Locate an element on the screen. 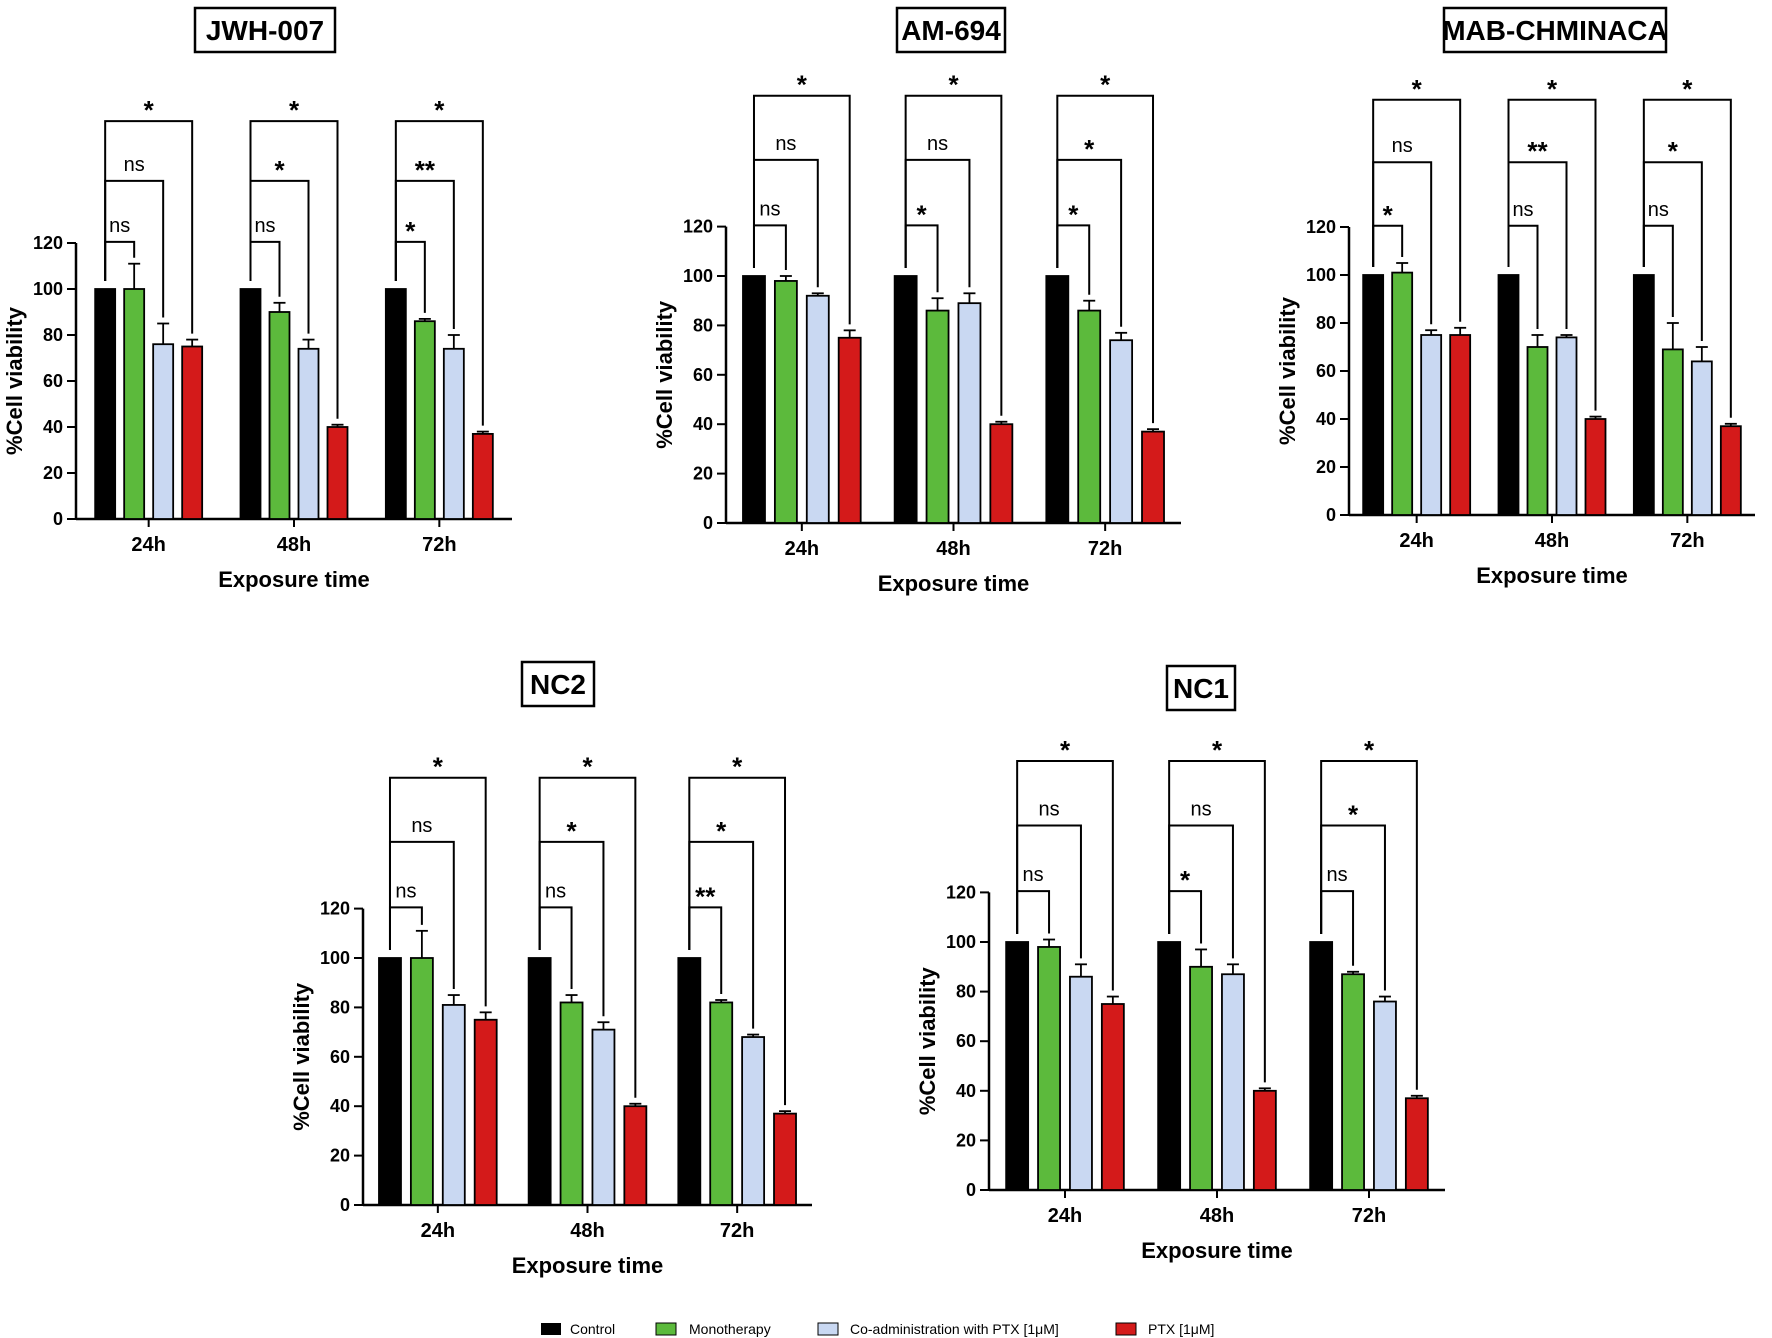 The image size is (1772, 1338). legend-item-coadministration: Co-administration with PTX [1μM] is located at coordinates (938, 1329).